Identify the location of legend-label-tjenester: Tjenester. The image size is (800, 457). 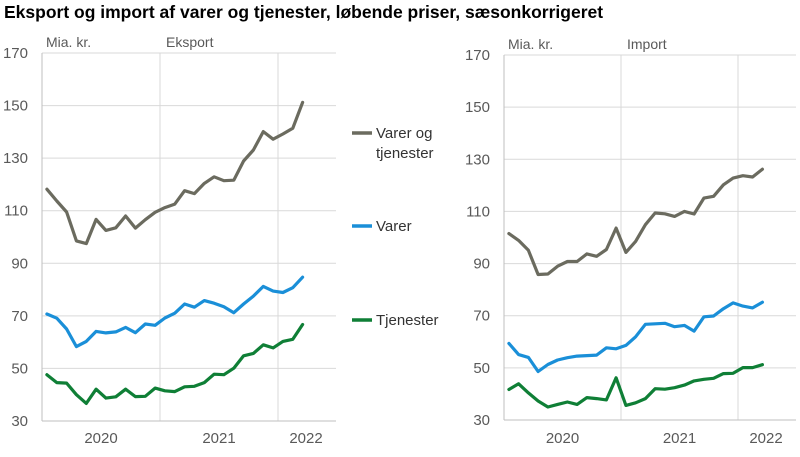
(407, 320).